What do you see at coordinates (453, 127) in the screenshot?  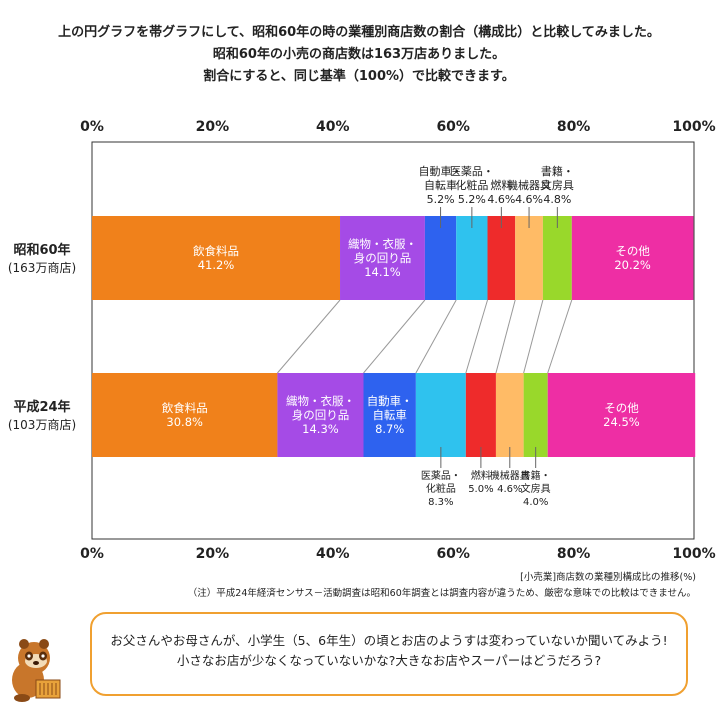 I see `tick-label-top: 60%` at bounding box center [453, 127].